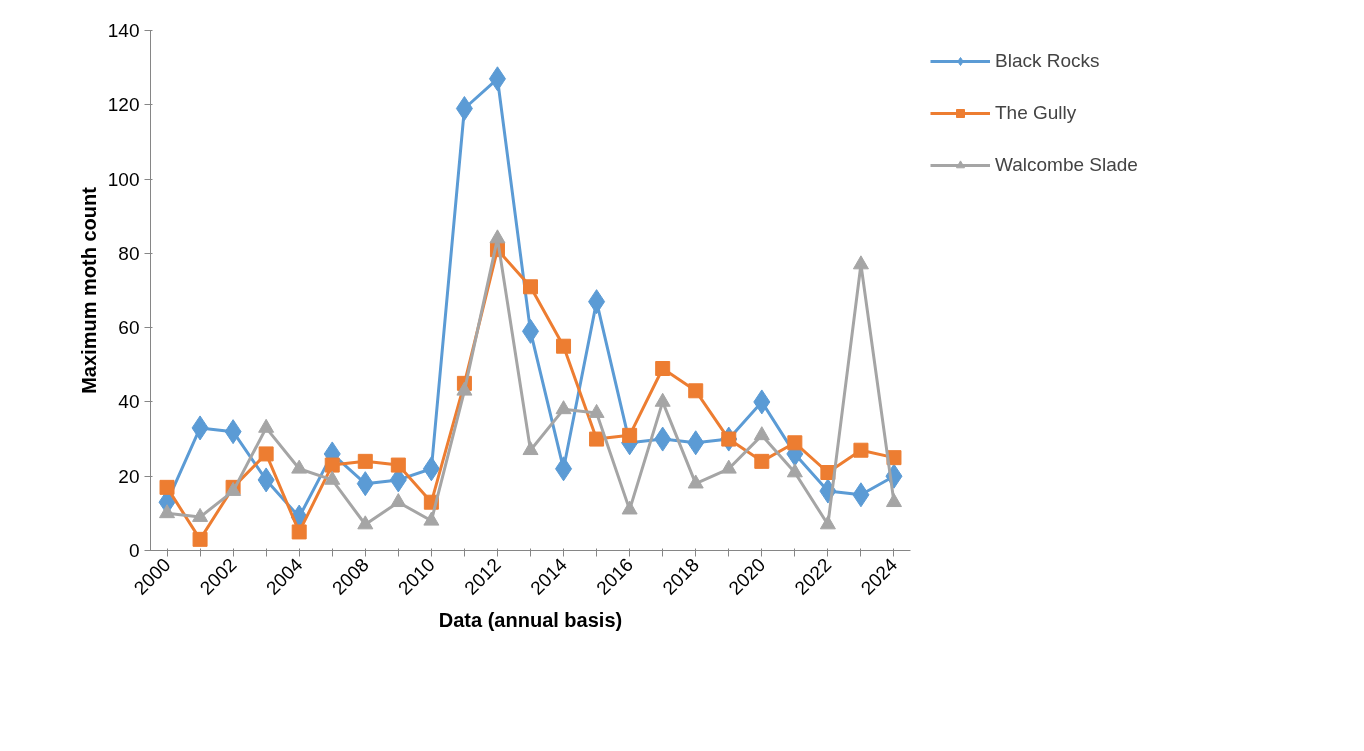  What do you see at coordinates (129, 253) in the screenshot?
I see `y-tick-label: 80` at bounding box center [129, 253].